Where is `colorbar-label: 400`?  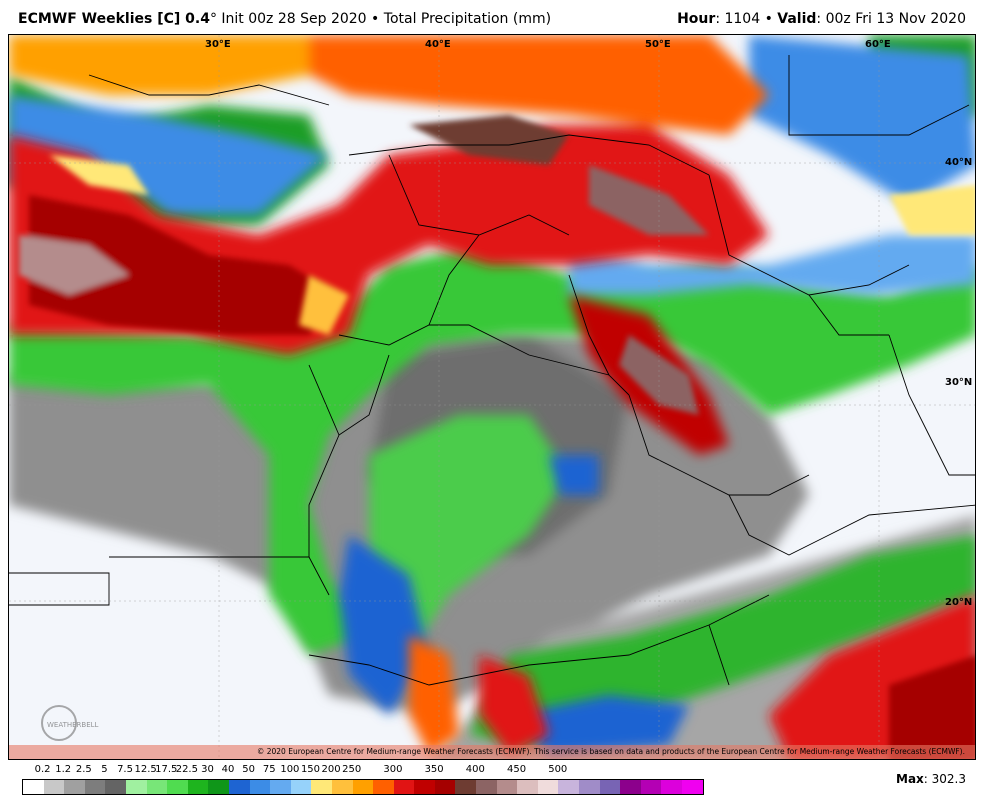
colorbar-label: 400 is located at coordinates (475, 769).